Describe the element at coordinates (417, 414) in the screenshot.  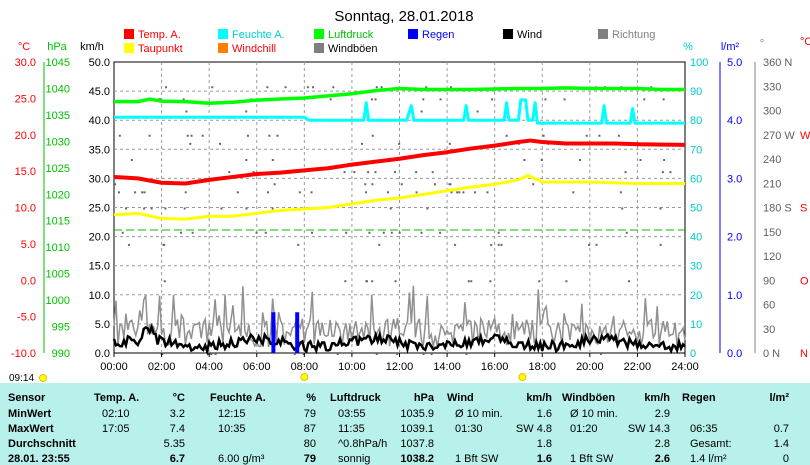
I see `stats-value: 1035.9` at that location.